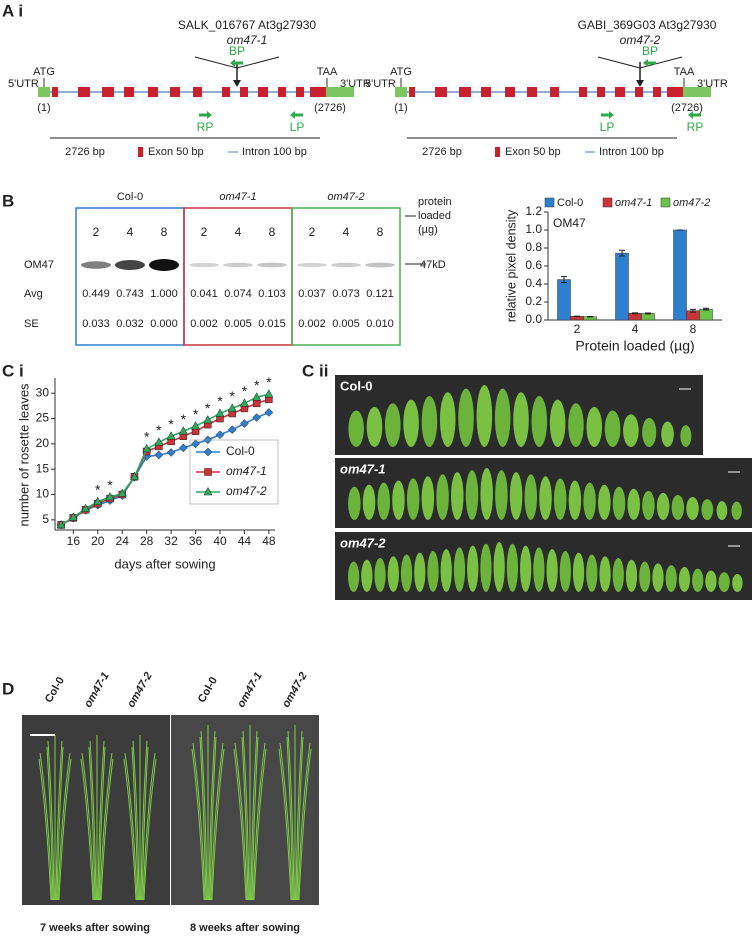  Describe the element at coordinates (647, 25) in the screenshot. I see `line-name: GABI_369G03 At3g27930` at that location.